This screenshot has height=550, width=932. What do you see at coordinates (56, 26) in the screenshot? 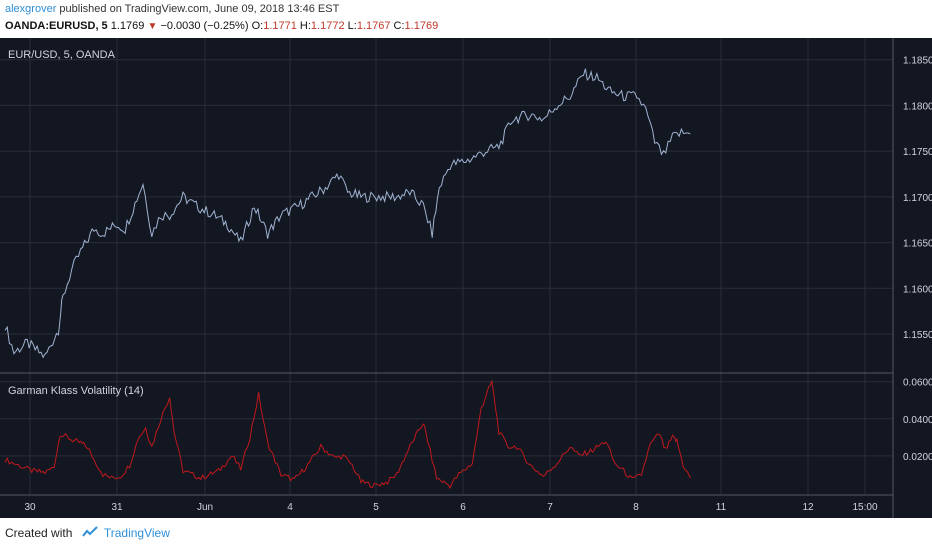
I see `symbol-label: OANDA:EURUSD, 5` at bounding box center [56, 26].